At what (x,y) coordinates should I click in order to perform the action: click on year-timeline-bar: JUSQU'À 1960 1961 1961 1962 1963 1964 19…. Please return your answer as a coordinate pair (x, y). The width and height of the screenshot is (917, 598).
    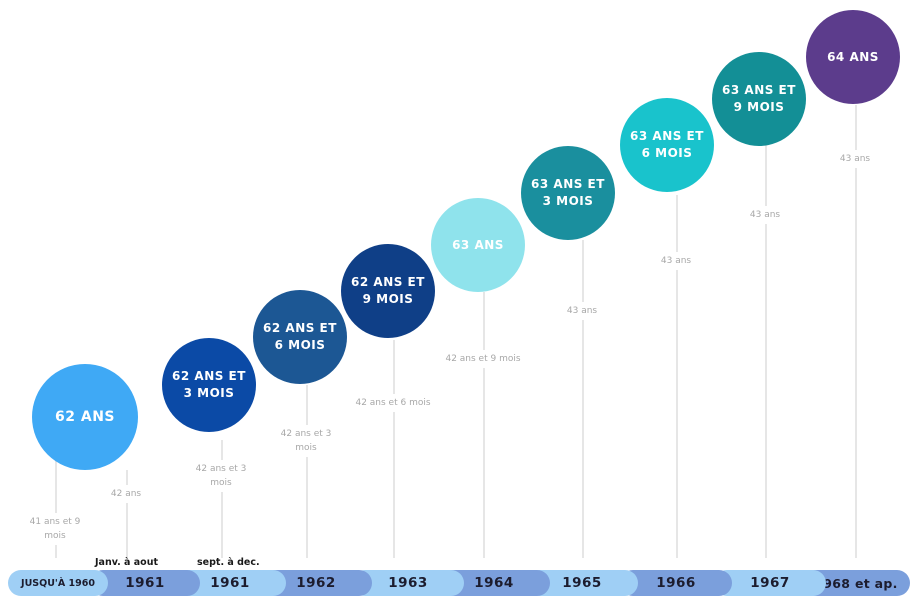
    Looking at the image, I should click on (459, 583).